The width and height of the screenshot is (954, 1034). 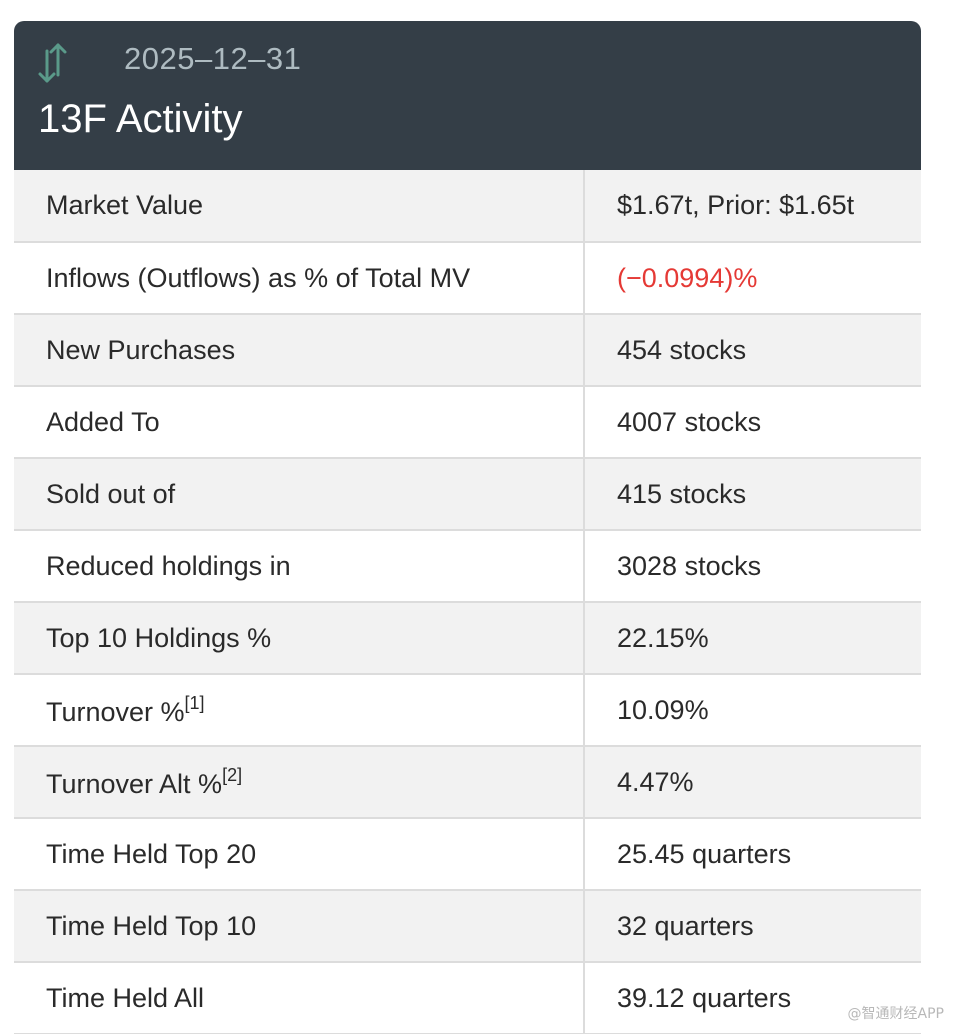 I want to click on card-title: 13F Activity, so click(x=140, y=119).